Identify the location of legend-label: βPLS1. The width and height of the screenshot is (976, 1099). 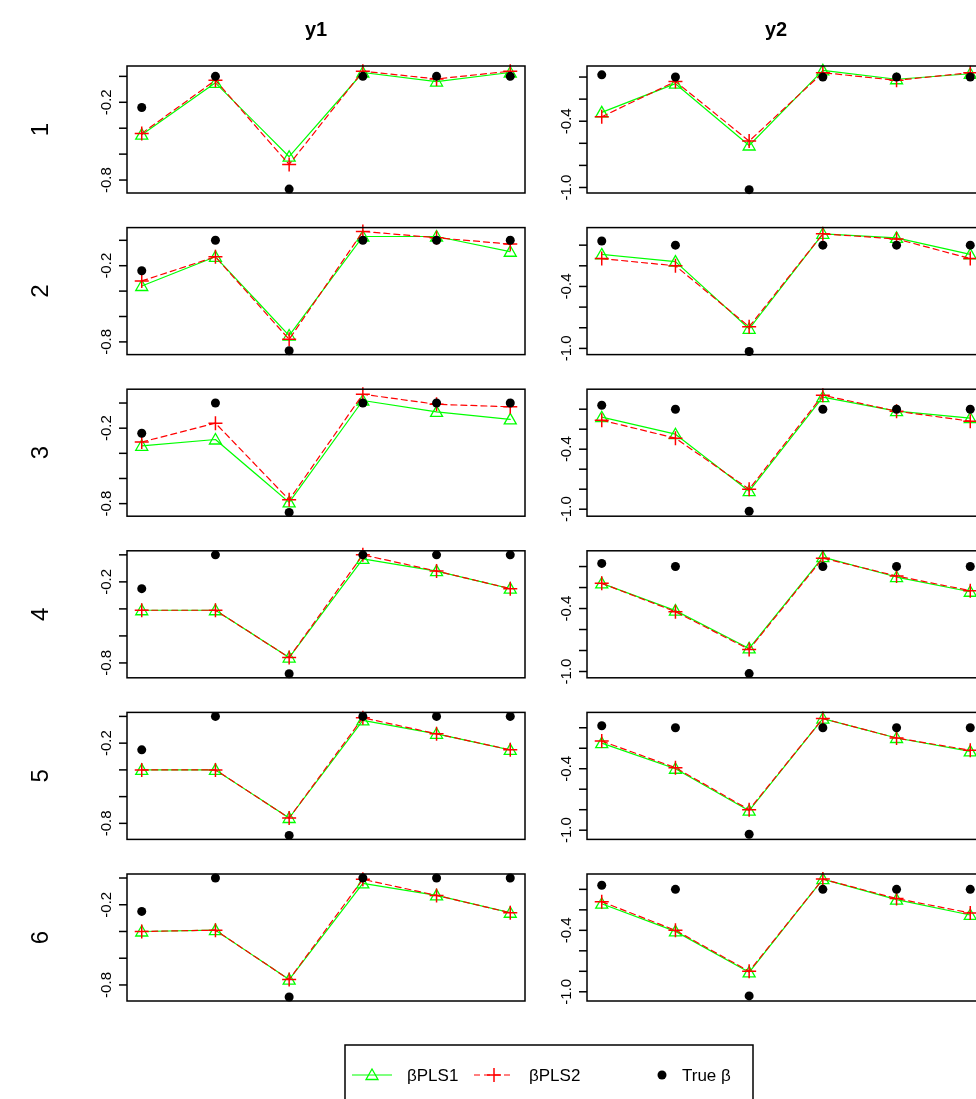
(433, 1075).